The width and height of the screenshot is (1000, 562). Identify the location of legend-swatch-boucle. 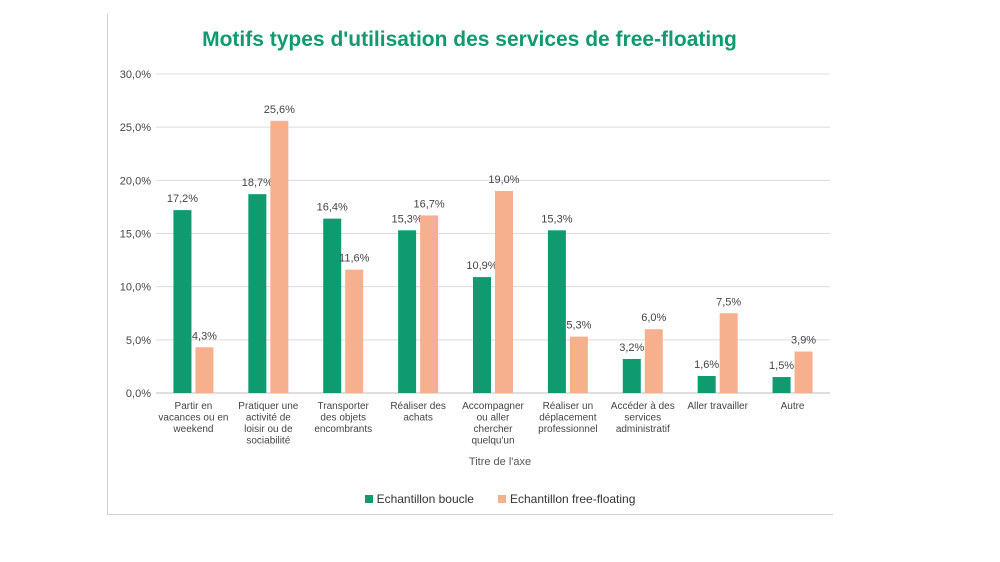
(368, 499).